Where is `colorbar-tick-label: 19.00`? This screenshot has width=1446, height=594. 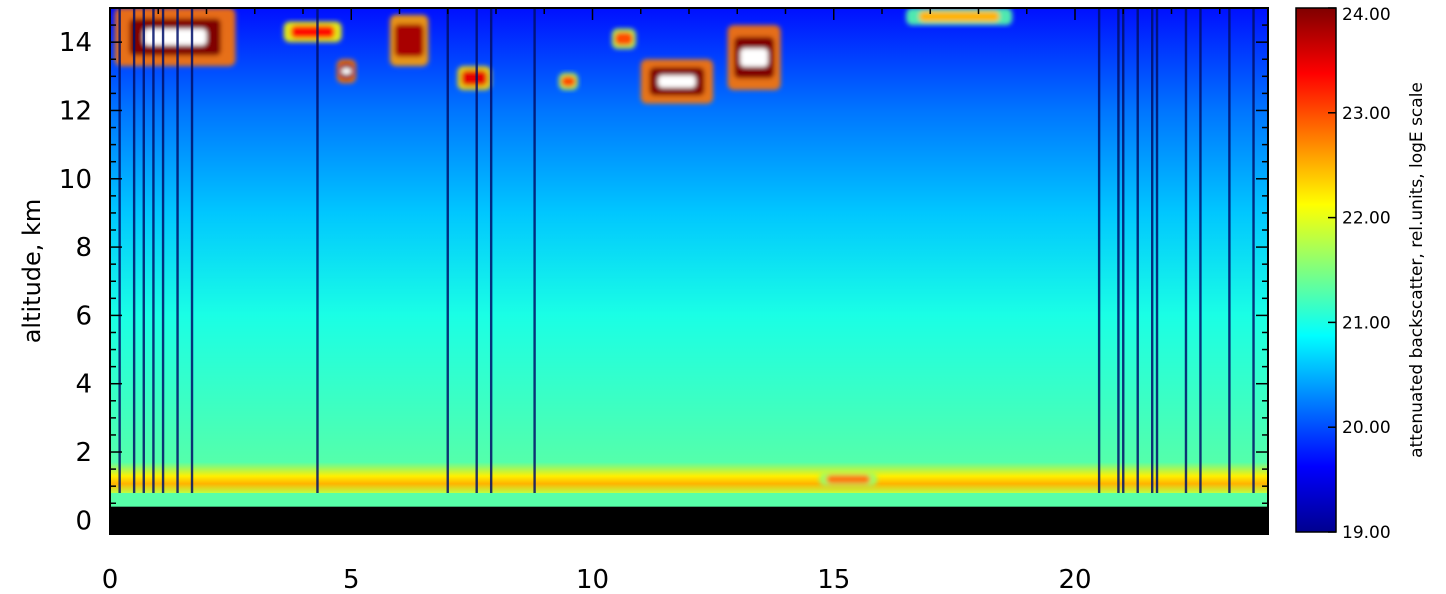
colorbar-tick-label: 19.00 is located at coordinates (1366, 533).